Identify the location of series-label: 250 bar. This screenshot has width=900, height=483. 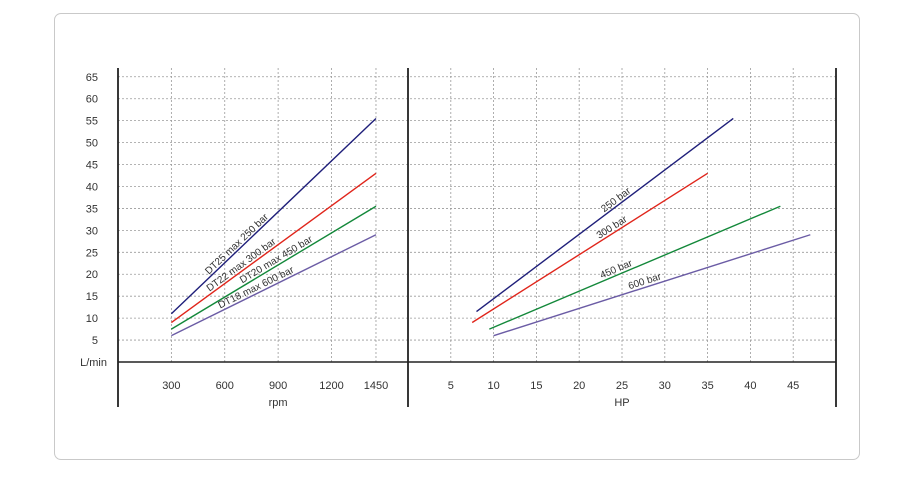
(616, 200).